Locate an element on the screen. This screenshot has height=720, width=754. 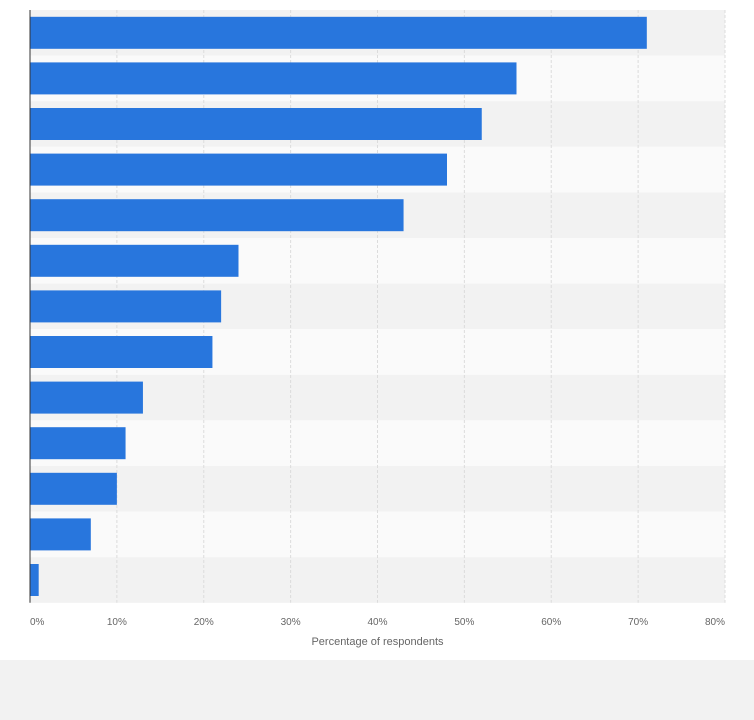
x-tick-label: 40% is located at coordinates (377, 622).